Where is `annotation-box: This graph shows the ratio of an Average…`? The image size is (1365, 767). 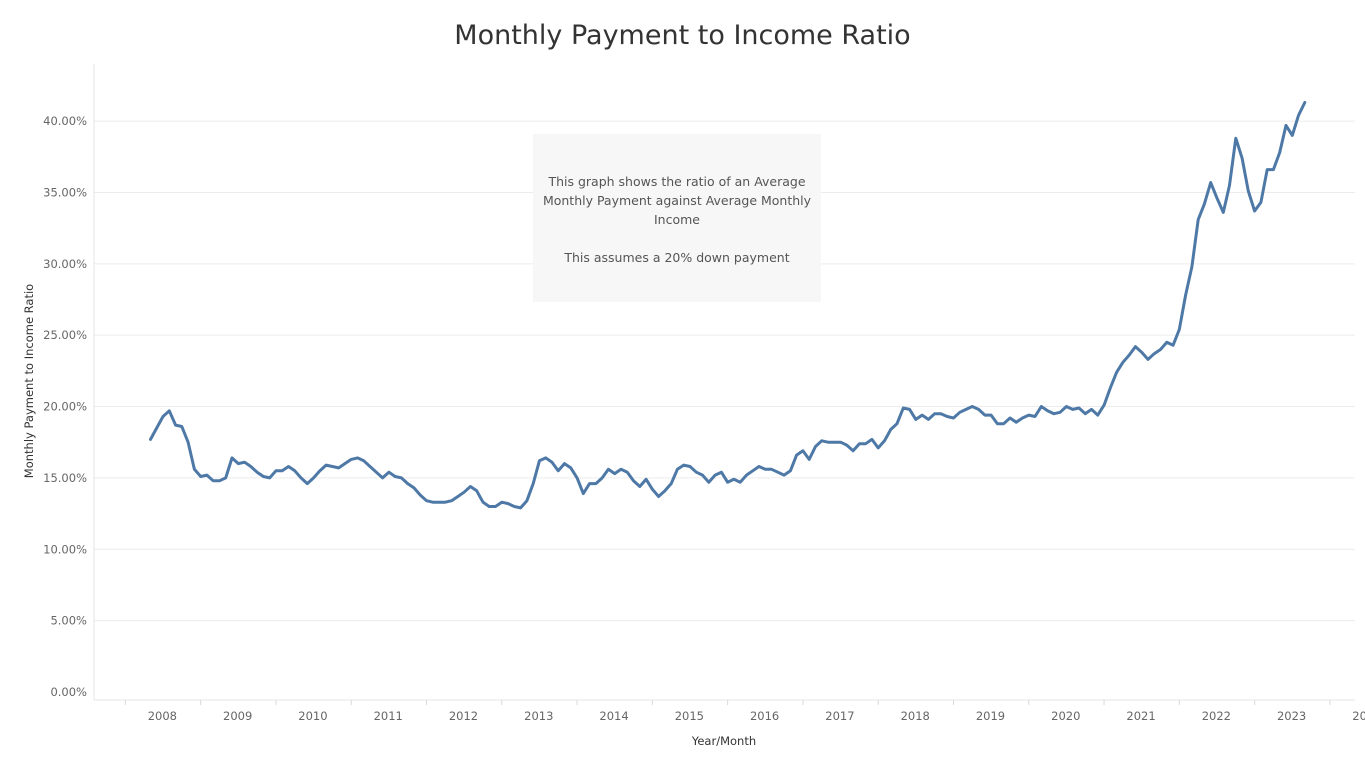
annotation-box: This graph shows the ratio of an Average… is located at coordinates (677, 218).